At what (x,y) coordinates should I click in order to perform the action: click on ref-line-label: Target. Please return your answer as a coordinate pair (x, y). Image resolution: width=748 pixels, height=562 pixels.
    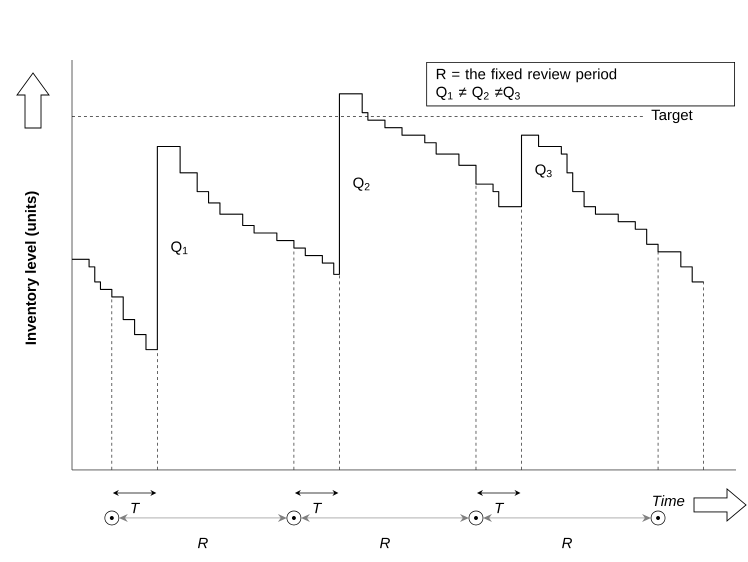
    Looking at the image, I should click on (672, 117).